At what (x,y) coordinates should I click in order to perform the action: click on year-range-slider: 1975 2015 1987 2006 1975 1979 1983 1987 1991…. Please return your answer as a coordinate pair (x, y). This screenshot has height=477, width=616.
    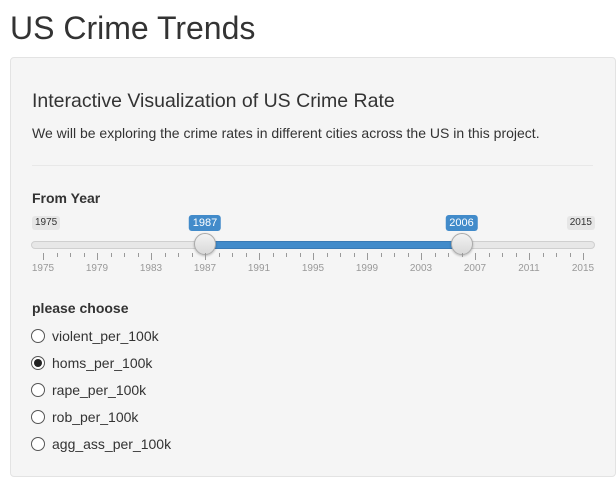
    Looking at the image, I should click on (314, 248).